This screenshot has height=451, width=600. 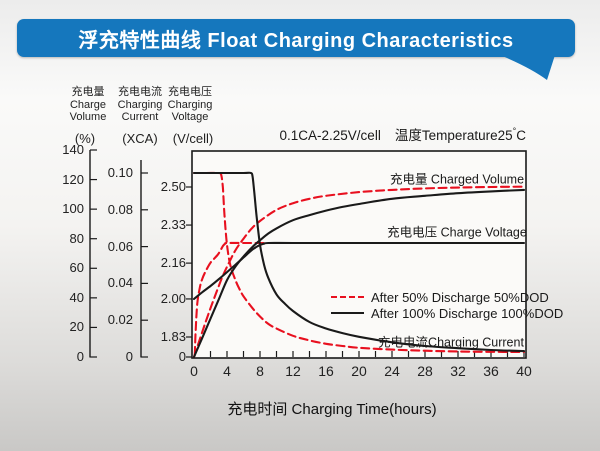 I want to click on legend-line-sample-dashed, so click(x=347, y=297).